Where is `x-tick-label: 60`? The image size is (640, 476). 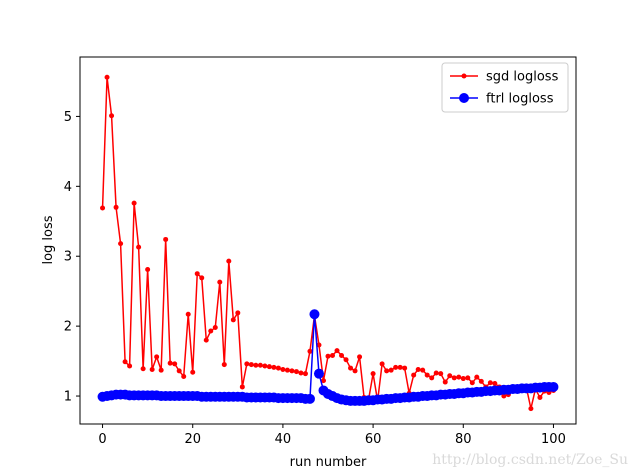
x-tick-label: 60 is located at coordinates (373, 439).